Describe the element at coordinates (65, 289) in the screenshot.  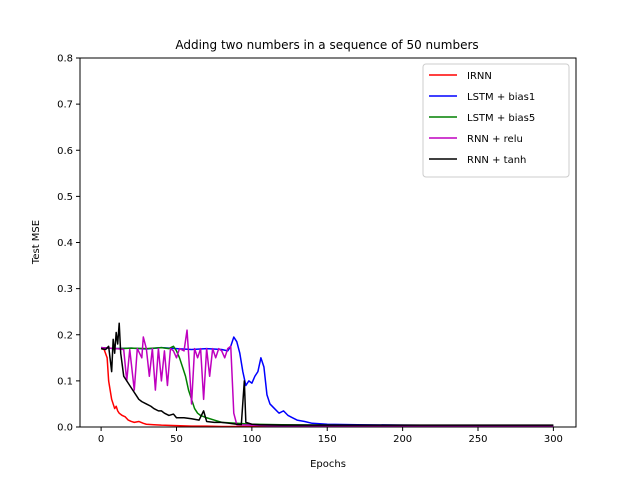
I see `y-tick-label: 0.3` at that location.